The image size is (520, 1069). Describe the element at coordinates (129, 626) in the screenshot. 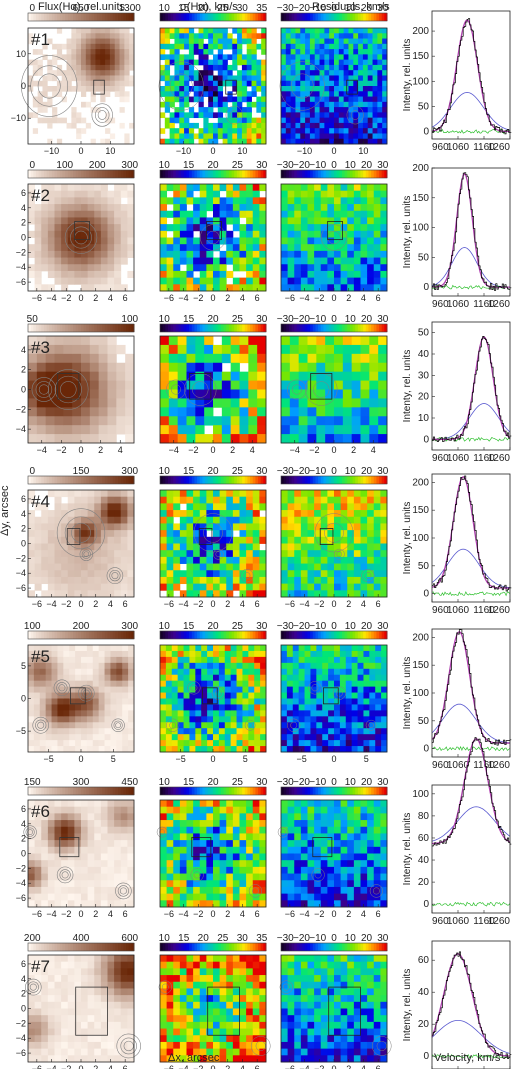

I see `colorbar-tick-label: 300` at that location.